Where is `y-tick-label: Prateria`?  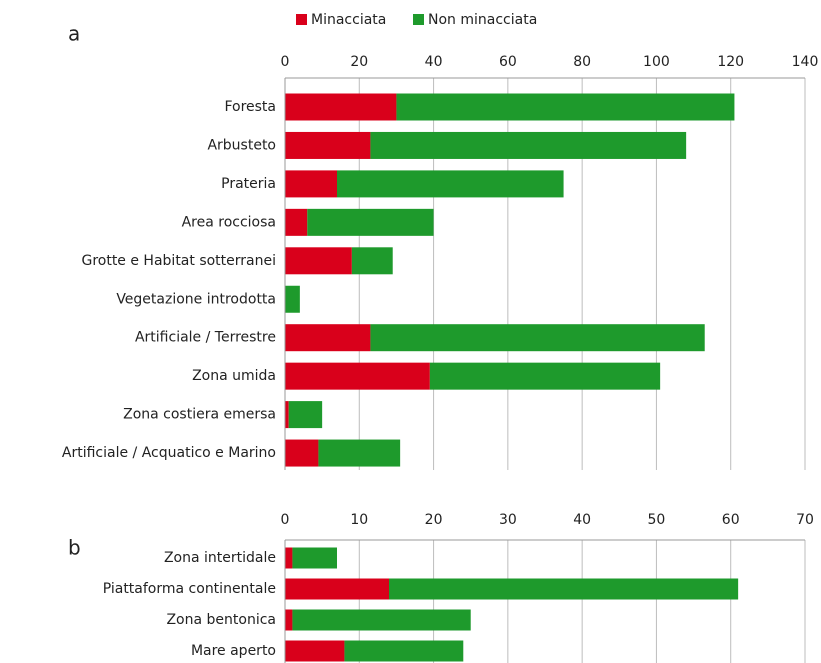 y-tick-label: Prateria is located at coordinates (248, 184).